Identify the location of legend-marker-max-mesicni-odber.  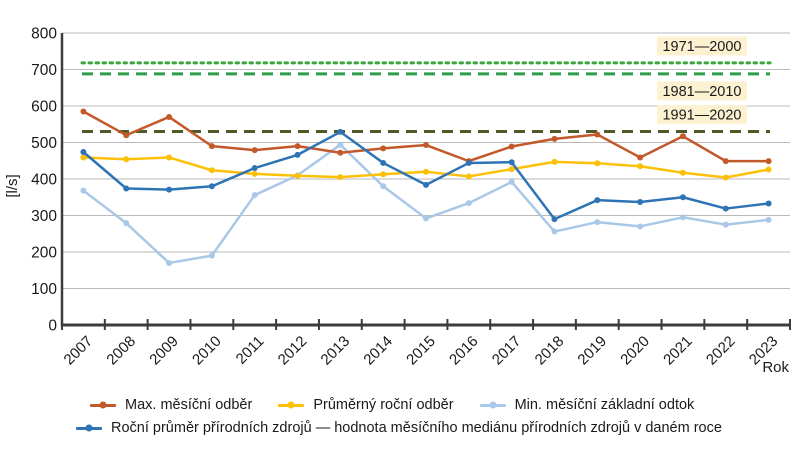
(103, 405).